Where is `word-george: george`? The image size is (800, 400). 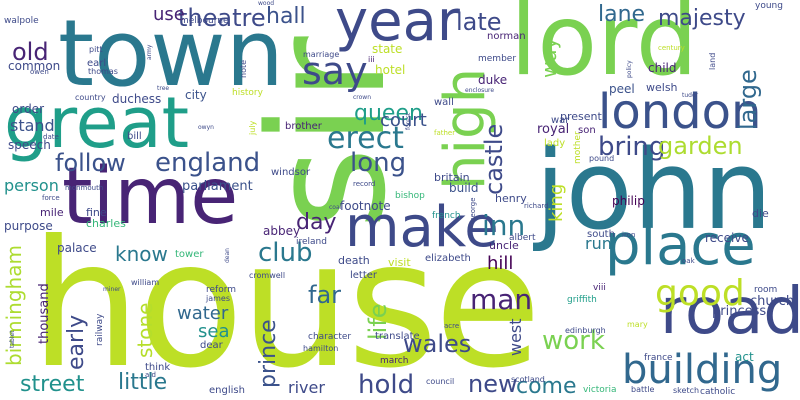 word-george: george is located at coordinates (473, 209).